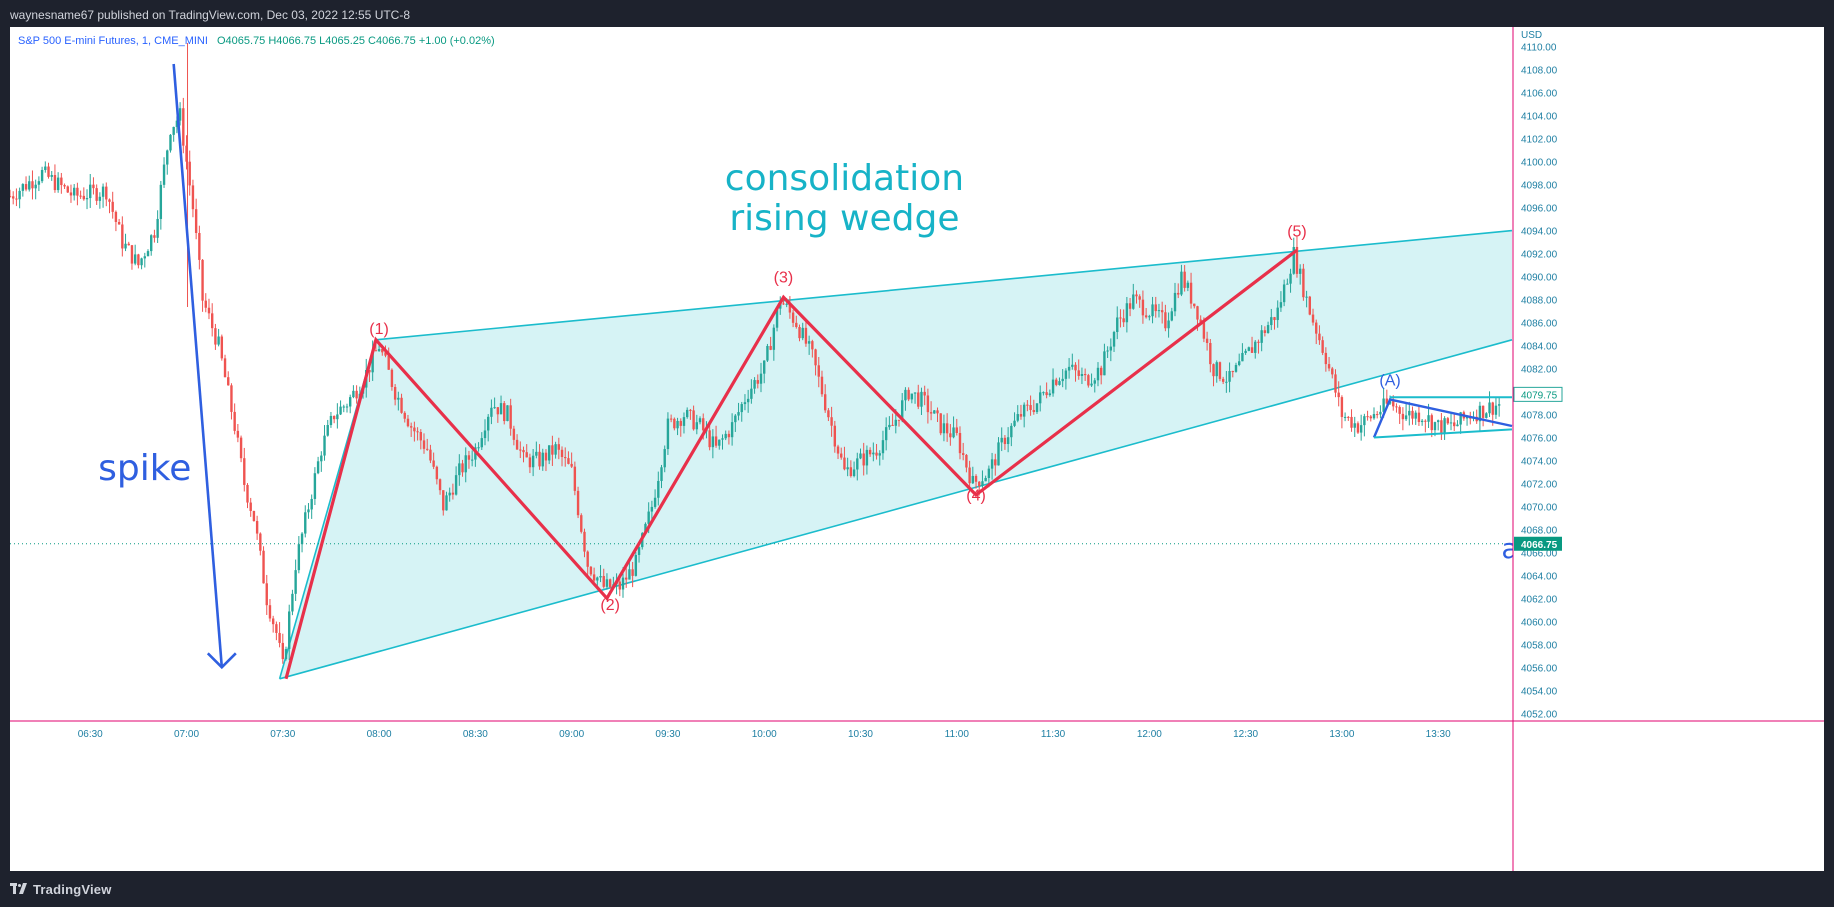 The width and height of the screenshot is (1834, 907). I want to click on secondary-price-box, so click(1538, 394).